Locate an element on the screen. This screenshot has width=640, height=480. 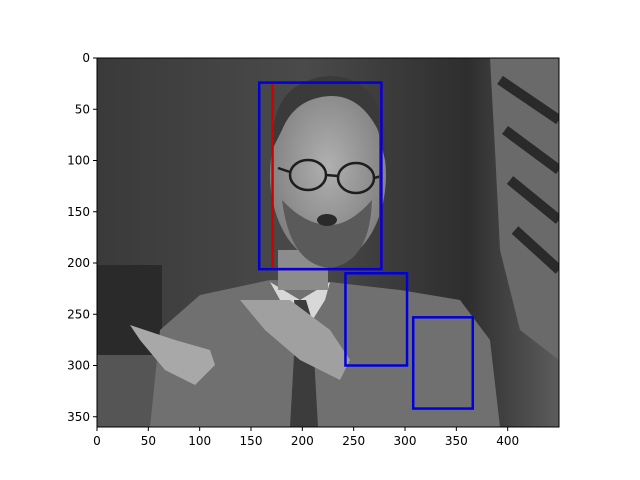
x-tick-label: 0 is located at coordinates (97, 441).